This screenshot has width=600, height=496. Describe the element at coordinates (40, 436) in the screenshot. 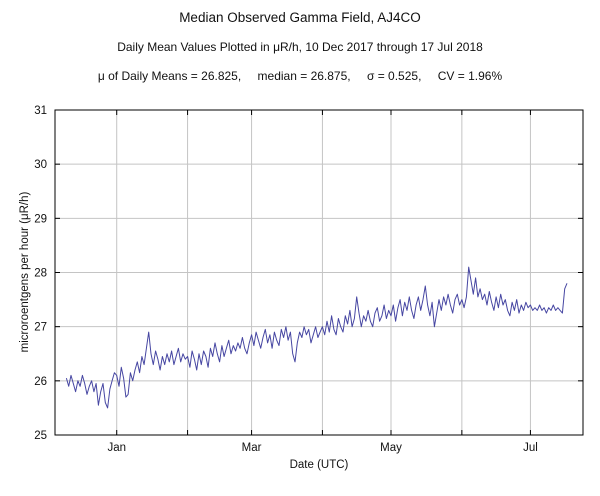

I see `y-tick-label: 25` at that location.